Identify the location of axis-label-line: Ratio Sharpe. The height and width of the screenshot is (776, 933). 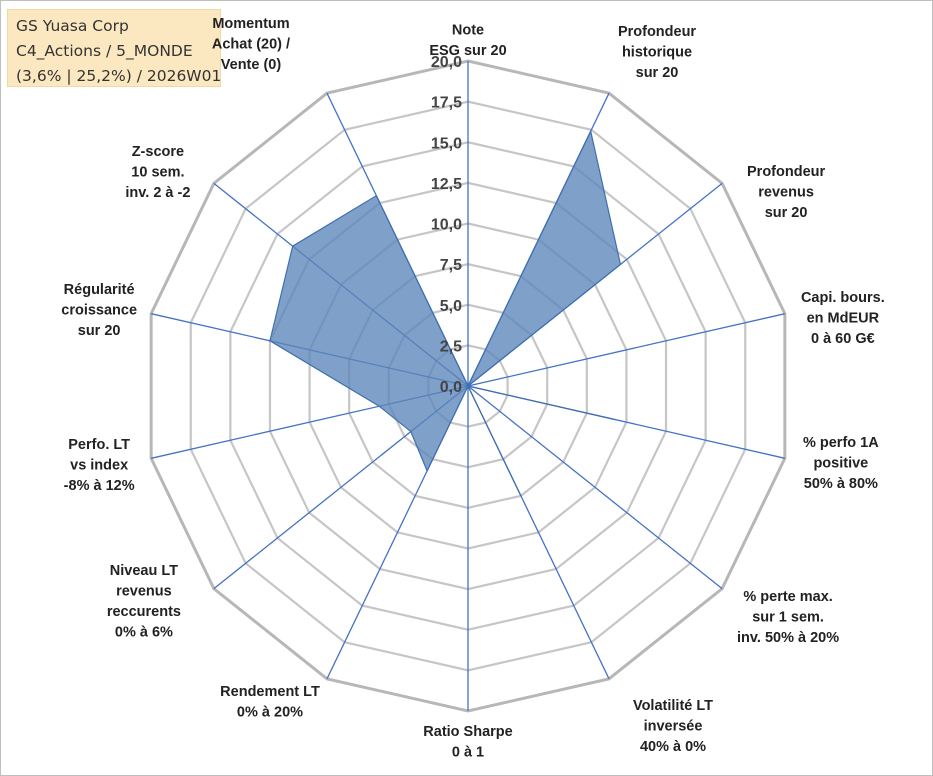
(467, 732).